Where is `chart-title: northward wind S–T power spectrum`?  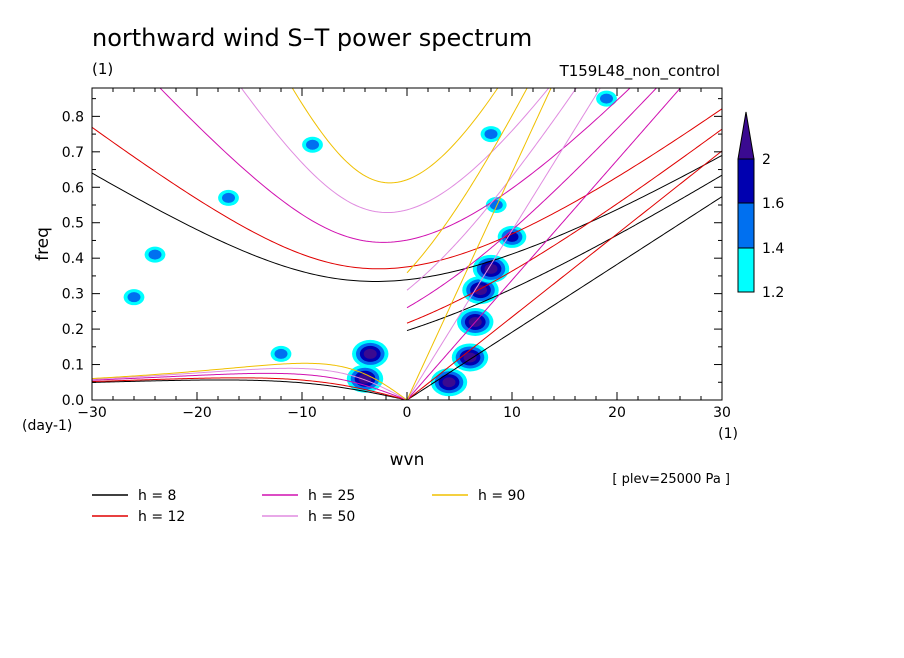 chart-title: northward wind S–T power spectrum is located at coordinates (312, 38).